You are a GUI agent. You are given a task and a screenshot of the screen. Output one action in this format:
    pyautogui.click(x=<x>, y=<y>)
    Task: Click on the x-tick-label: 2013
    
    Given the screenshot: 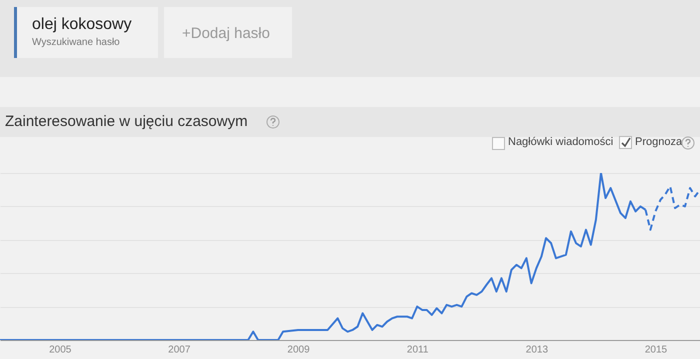 What is the action you would take?
    pyautogui.click(x=537, y=350)
    